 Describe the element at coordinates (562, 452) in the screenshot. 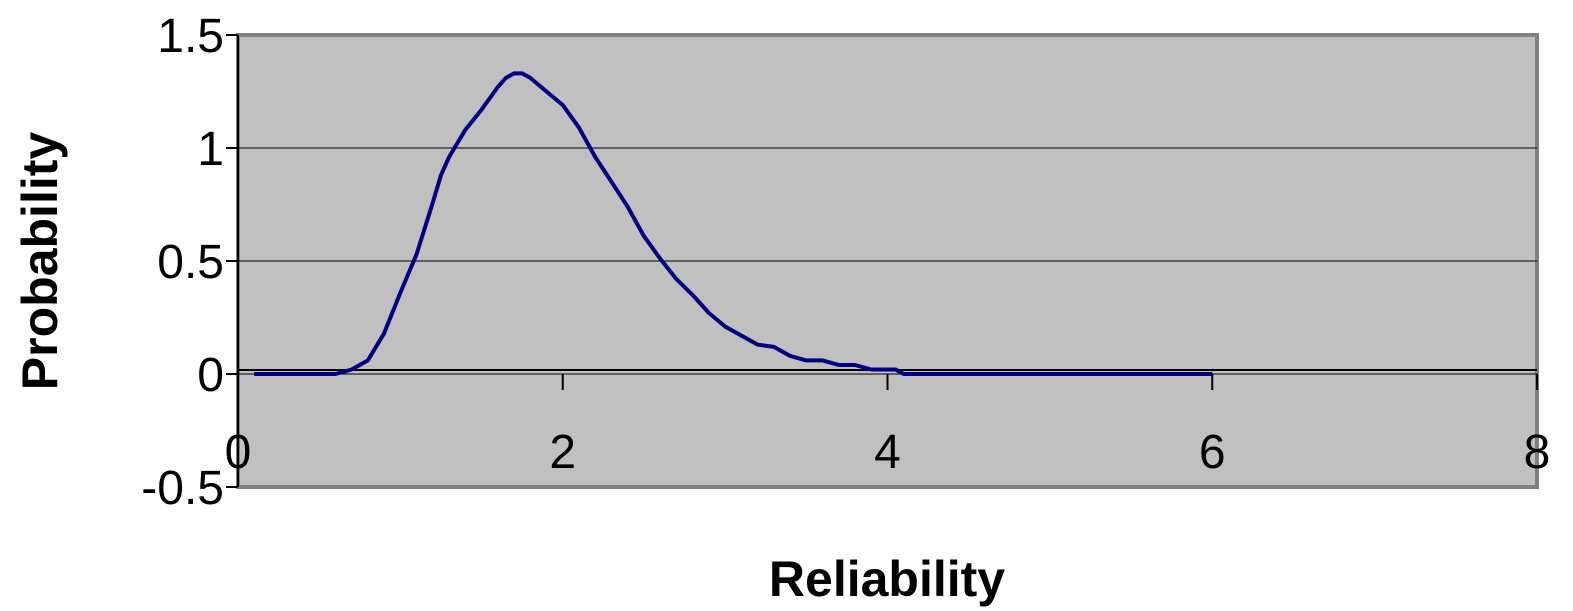

I see `x-tick-label: 2` at that location.